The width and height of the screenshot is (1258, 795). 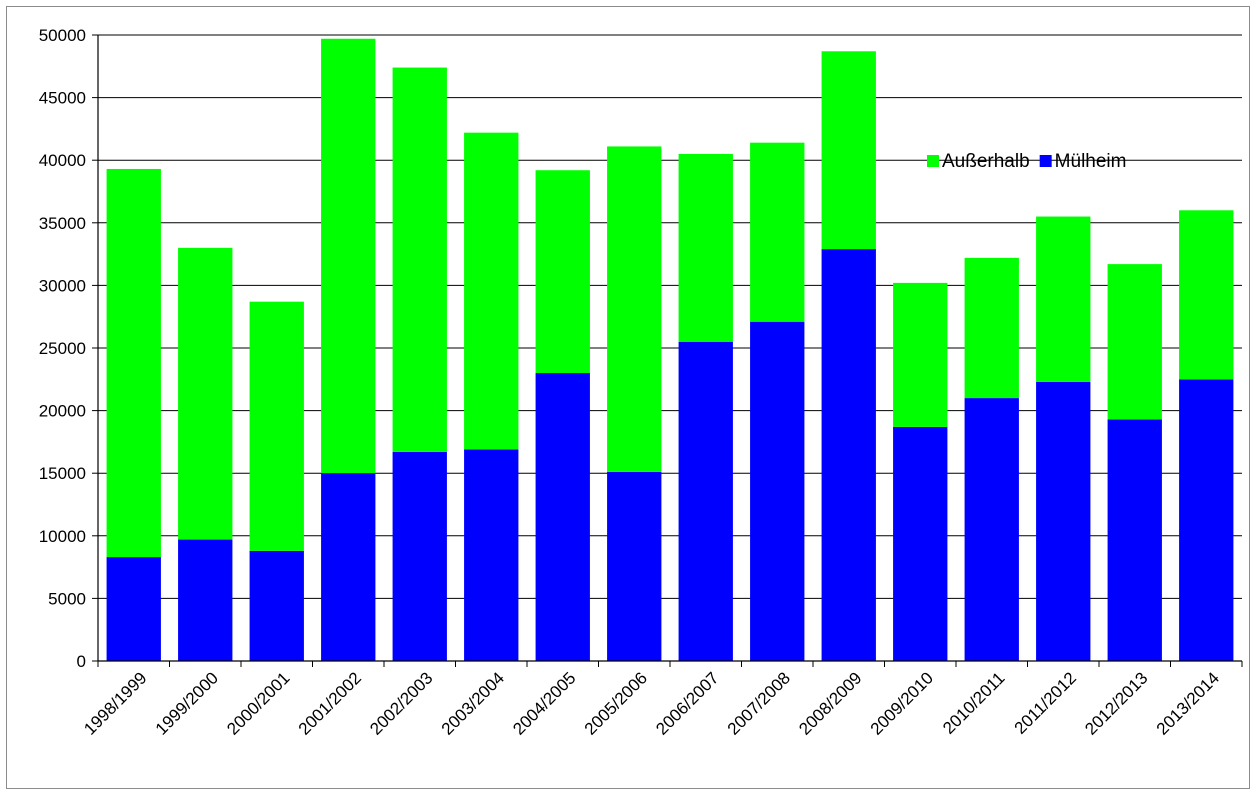 I want to click on x-tick-label: 2001/2002, so click(x=330, y=703).